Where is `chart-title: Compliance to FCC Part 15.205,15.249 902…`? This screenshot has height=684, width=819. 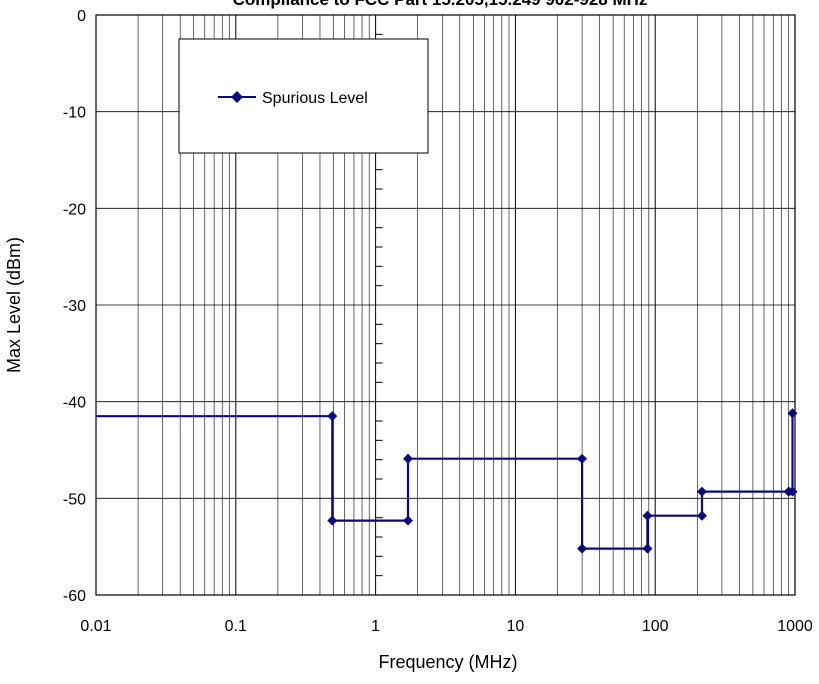 chart-title: Compliance to FCC Part 15.205,15.249 902… is located at coordinates (440, 4).